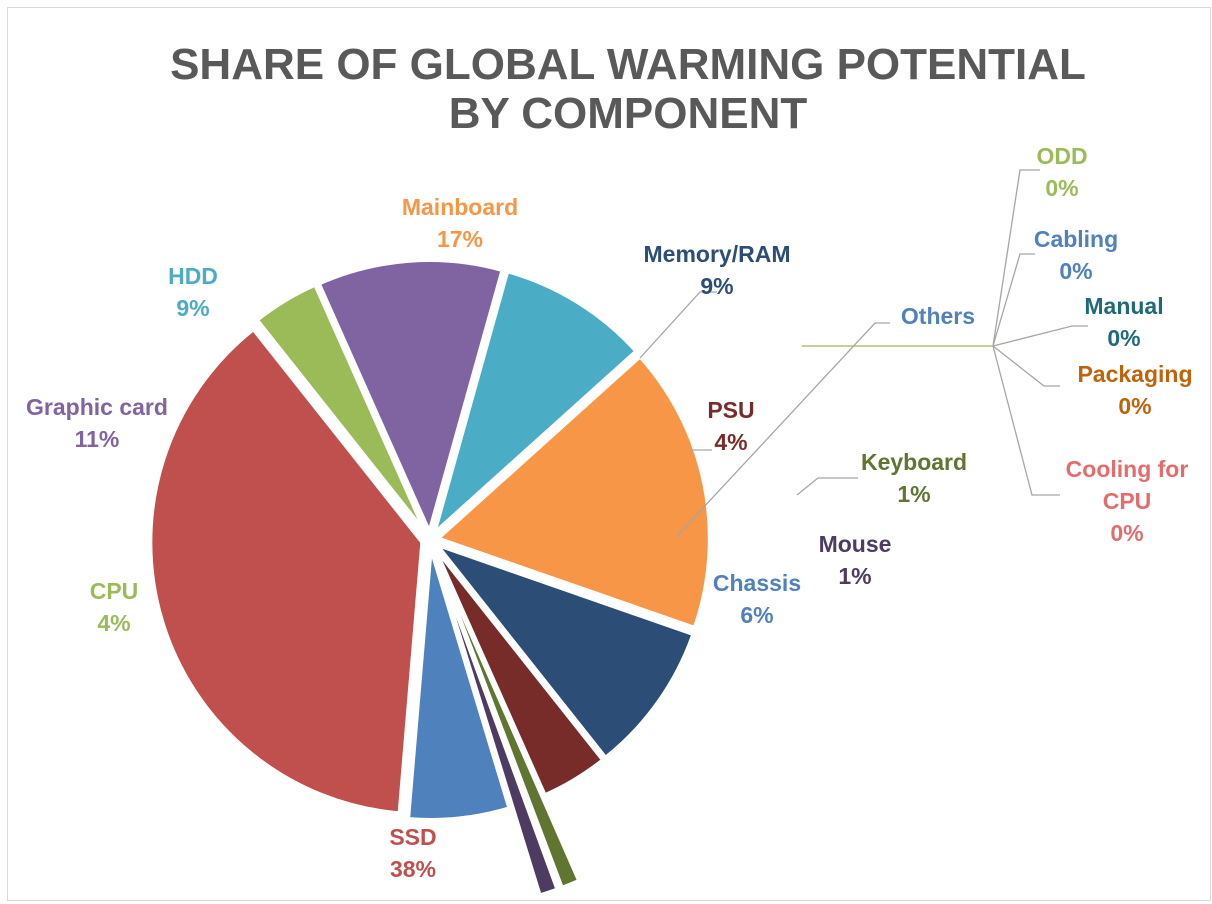 The image size is (1212, 904). What do you see at coordinates (938, 316) in the screenshot?
I see `data-label-others: Others` at bounding box center [938, 316].